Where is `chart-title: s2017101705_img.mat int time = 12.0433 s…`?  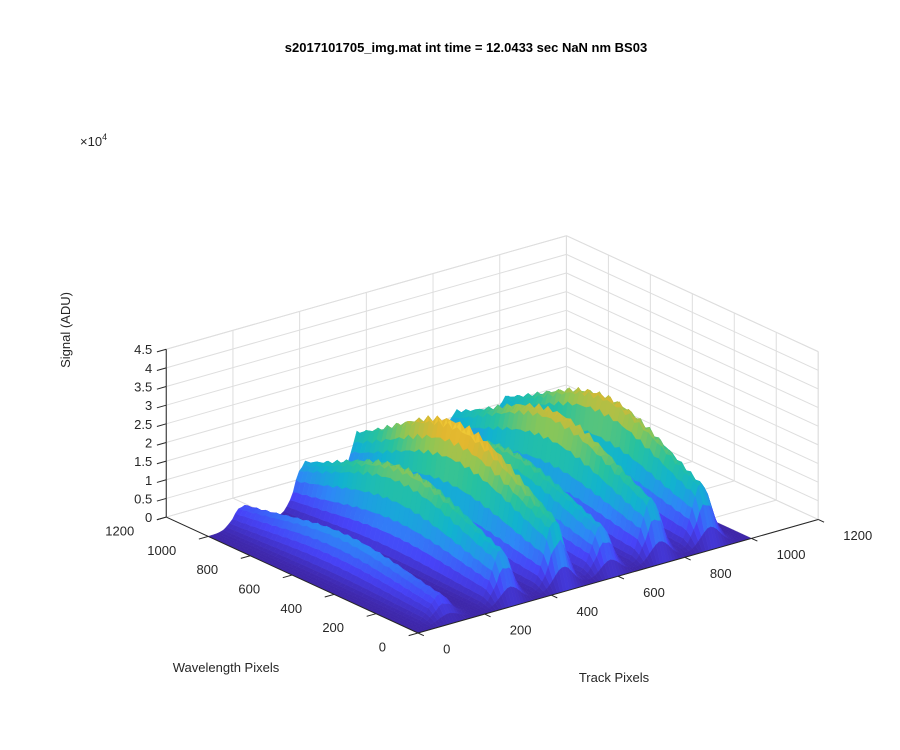 chart-title: s2017101705_img.mat int time = 12.0433 s… is located at coordinates (466, 47).